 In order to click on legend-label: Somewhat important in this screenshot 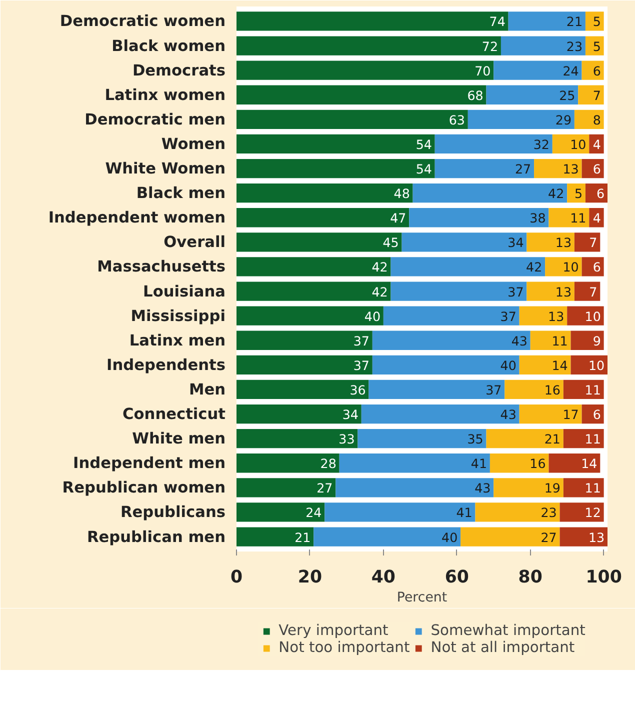, I will do `click(508, 630)`.